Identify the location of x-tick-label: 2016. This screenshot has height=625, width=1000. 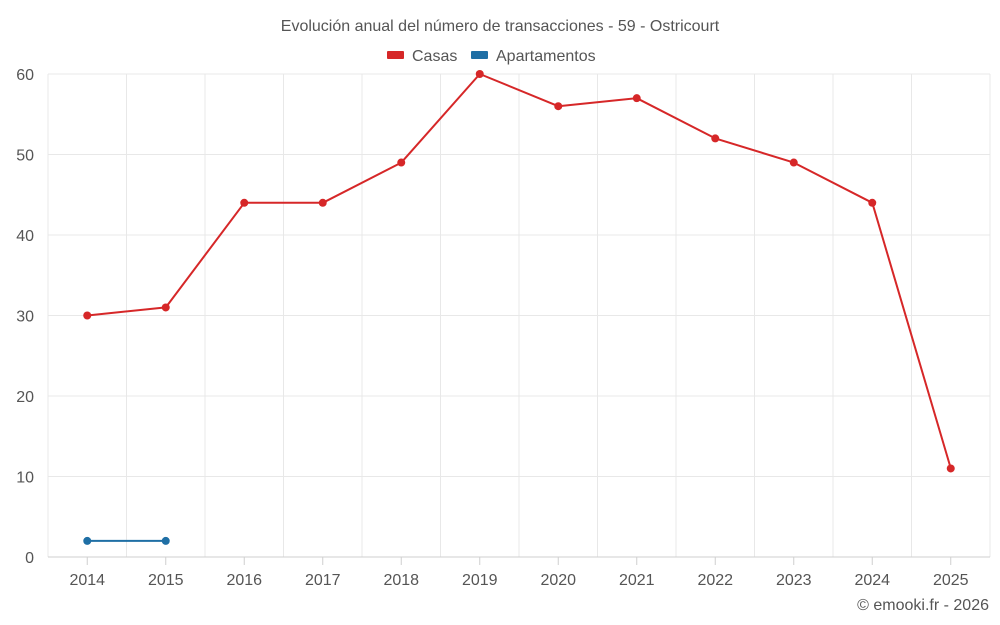
(244, 580).